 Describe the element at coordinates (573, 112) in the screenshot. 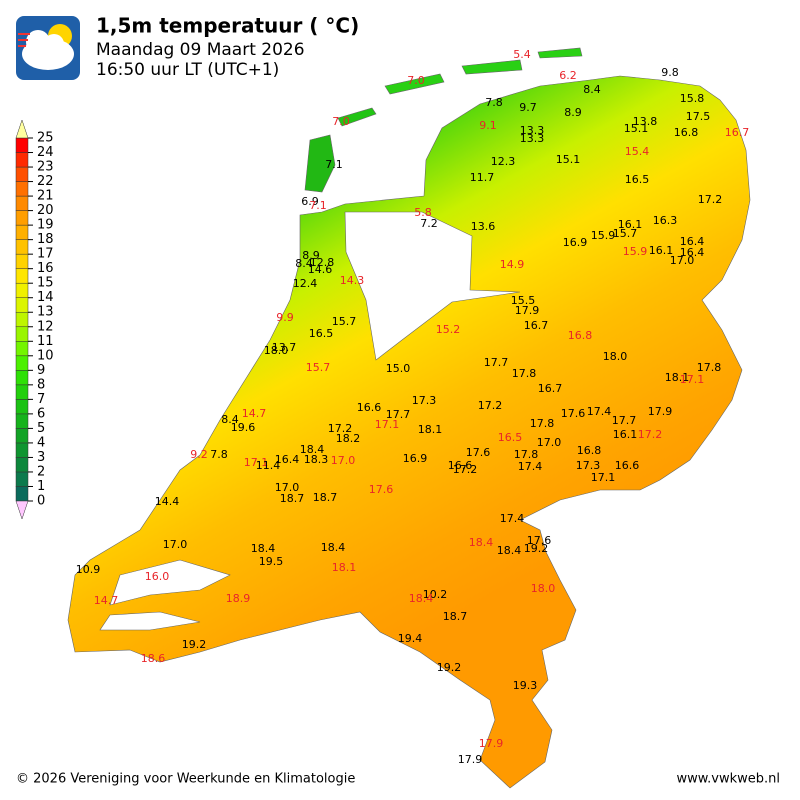

I see `station-value: 8.9` at that location.